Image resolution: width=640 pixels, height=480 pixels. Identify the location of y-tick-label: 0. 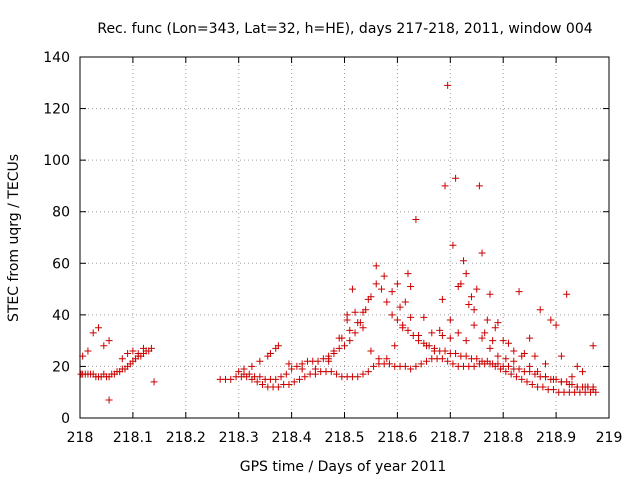
(65, 419).